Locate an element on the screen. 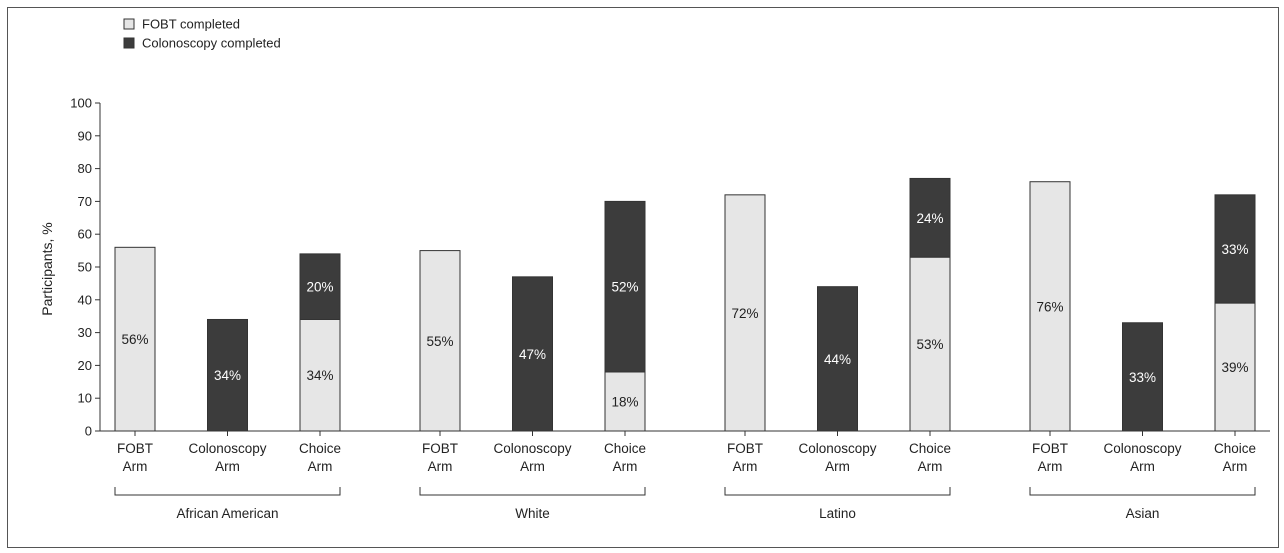 The height and width of the screenshot is (553, 1284). data-label-fobt: 72% is located at coordinates (744, 313).